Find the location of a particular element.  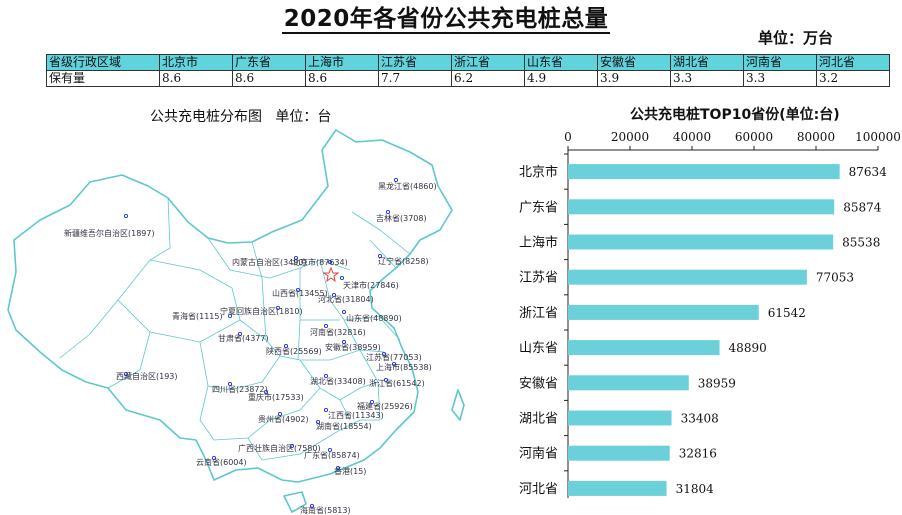

category-label: 江苏省 is located at coordinates (538, 278).